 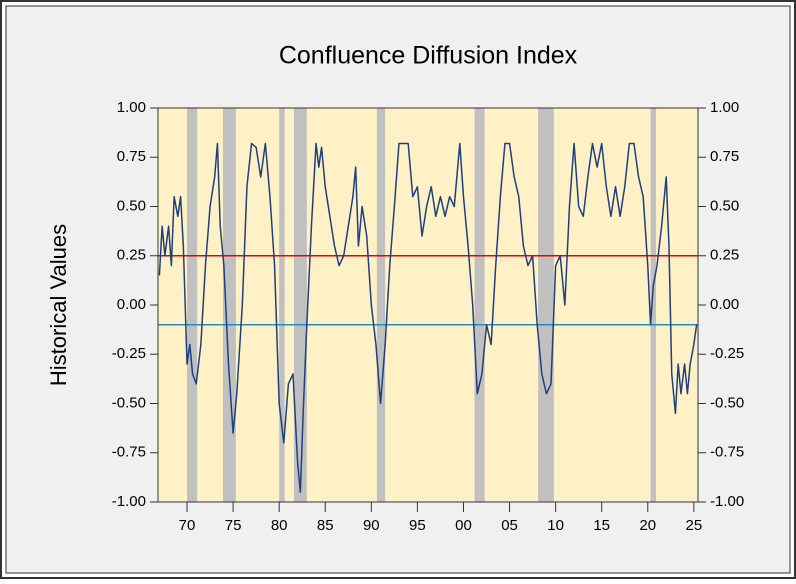 I want to click on x-tick-label: 10, so click(x=555, y=525).